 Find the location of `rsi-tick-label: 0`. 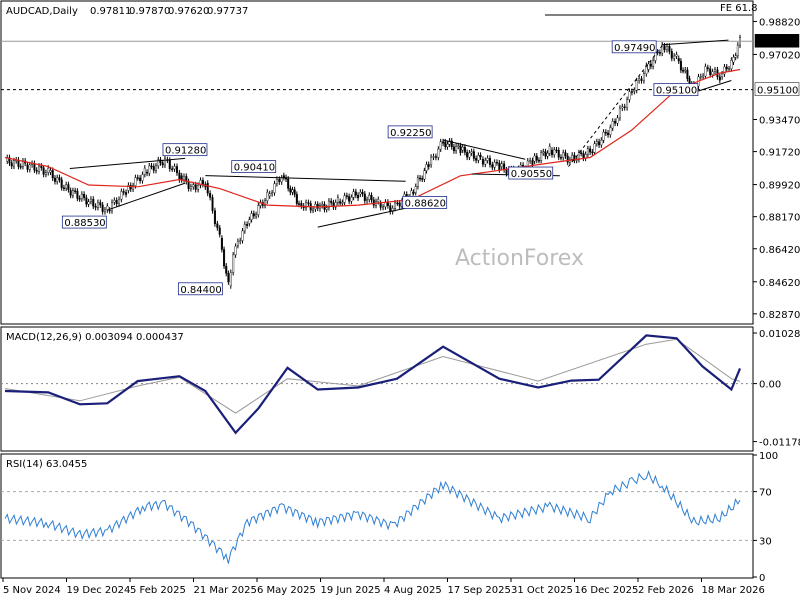

rsi-tick-label: 0 is located at coordinates (762, 578).